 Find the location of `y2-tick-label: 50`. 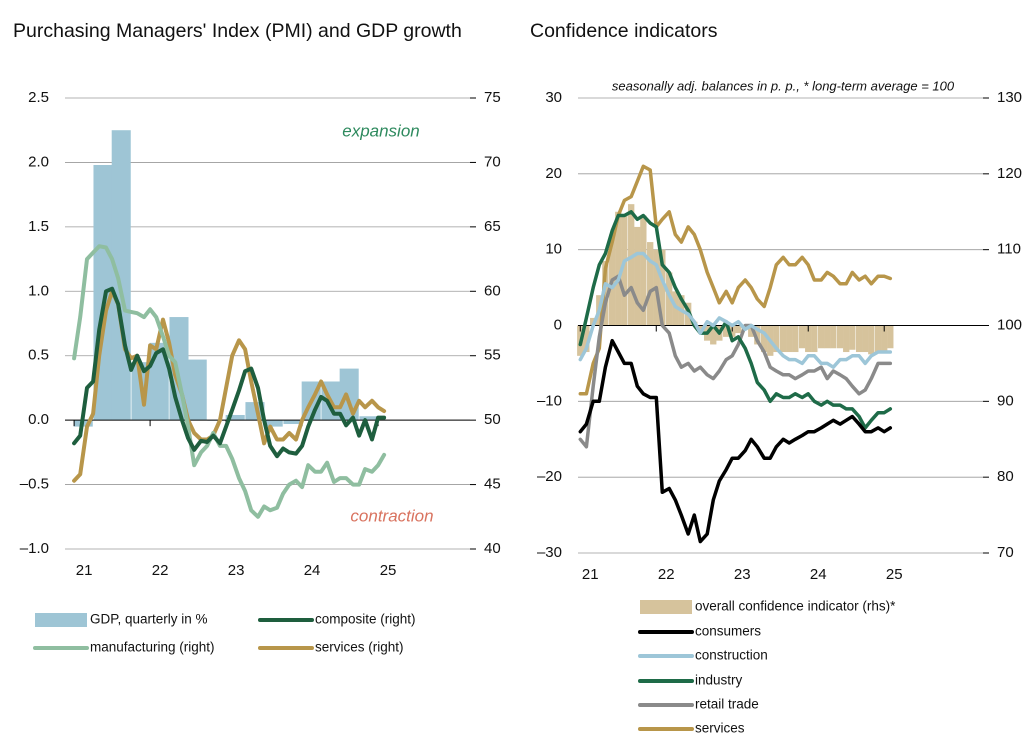

y2-tick-label: 50 is located at coordinates (492, 419).